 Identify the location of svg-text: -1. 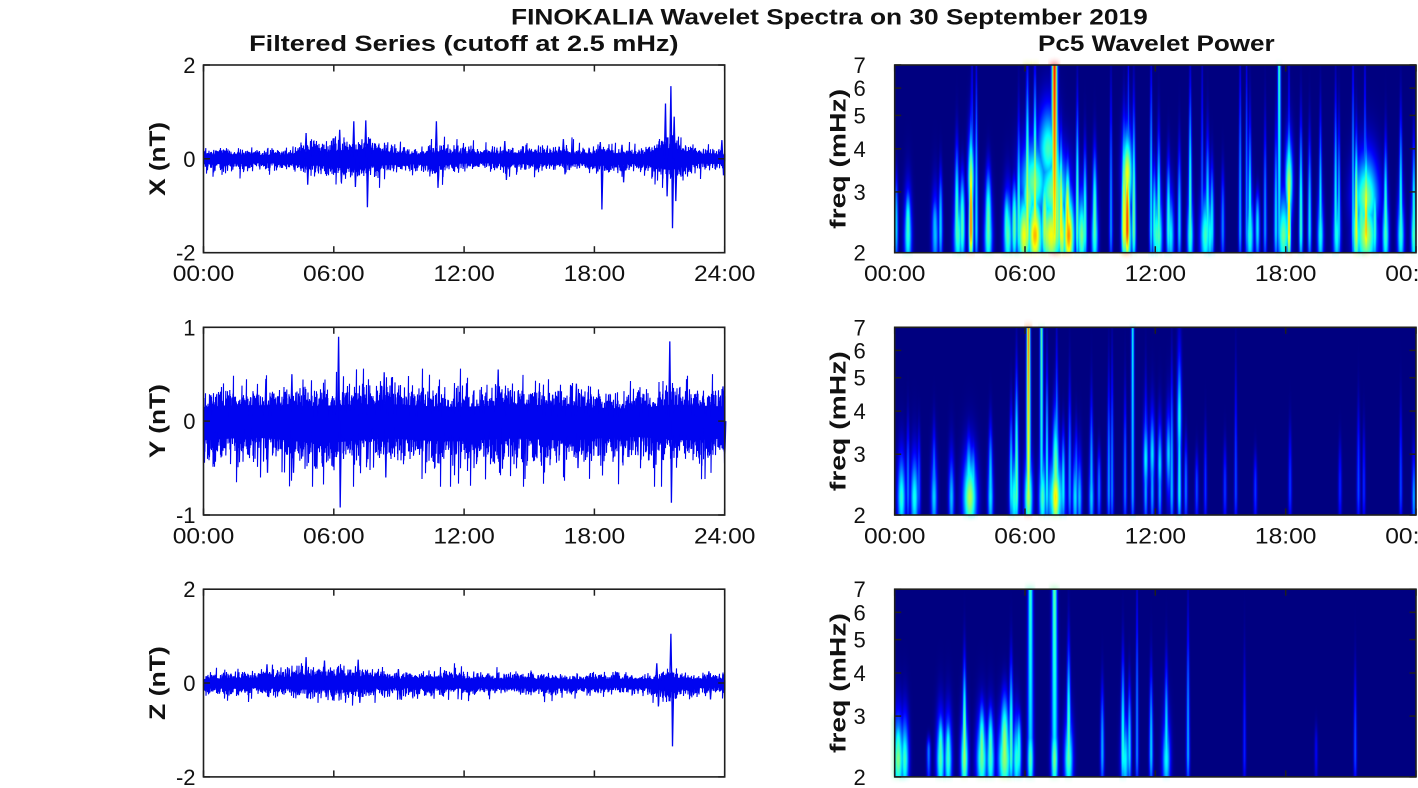
(186, 515).